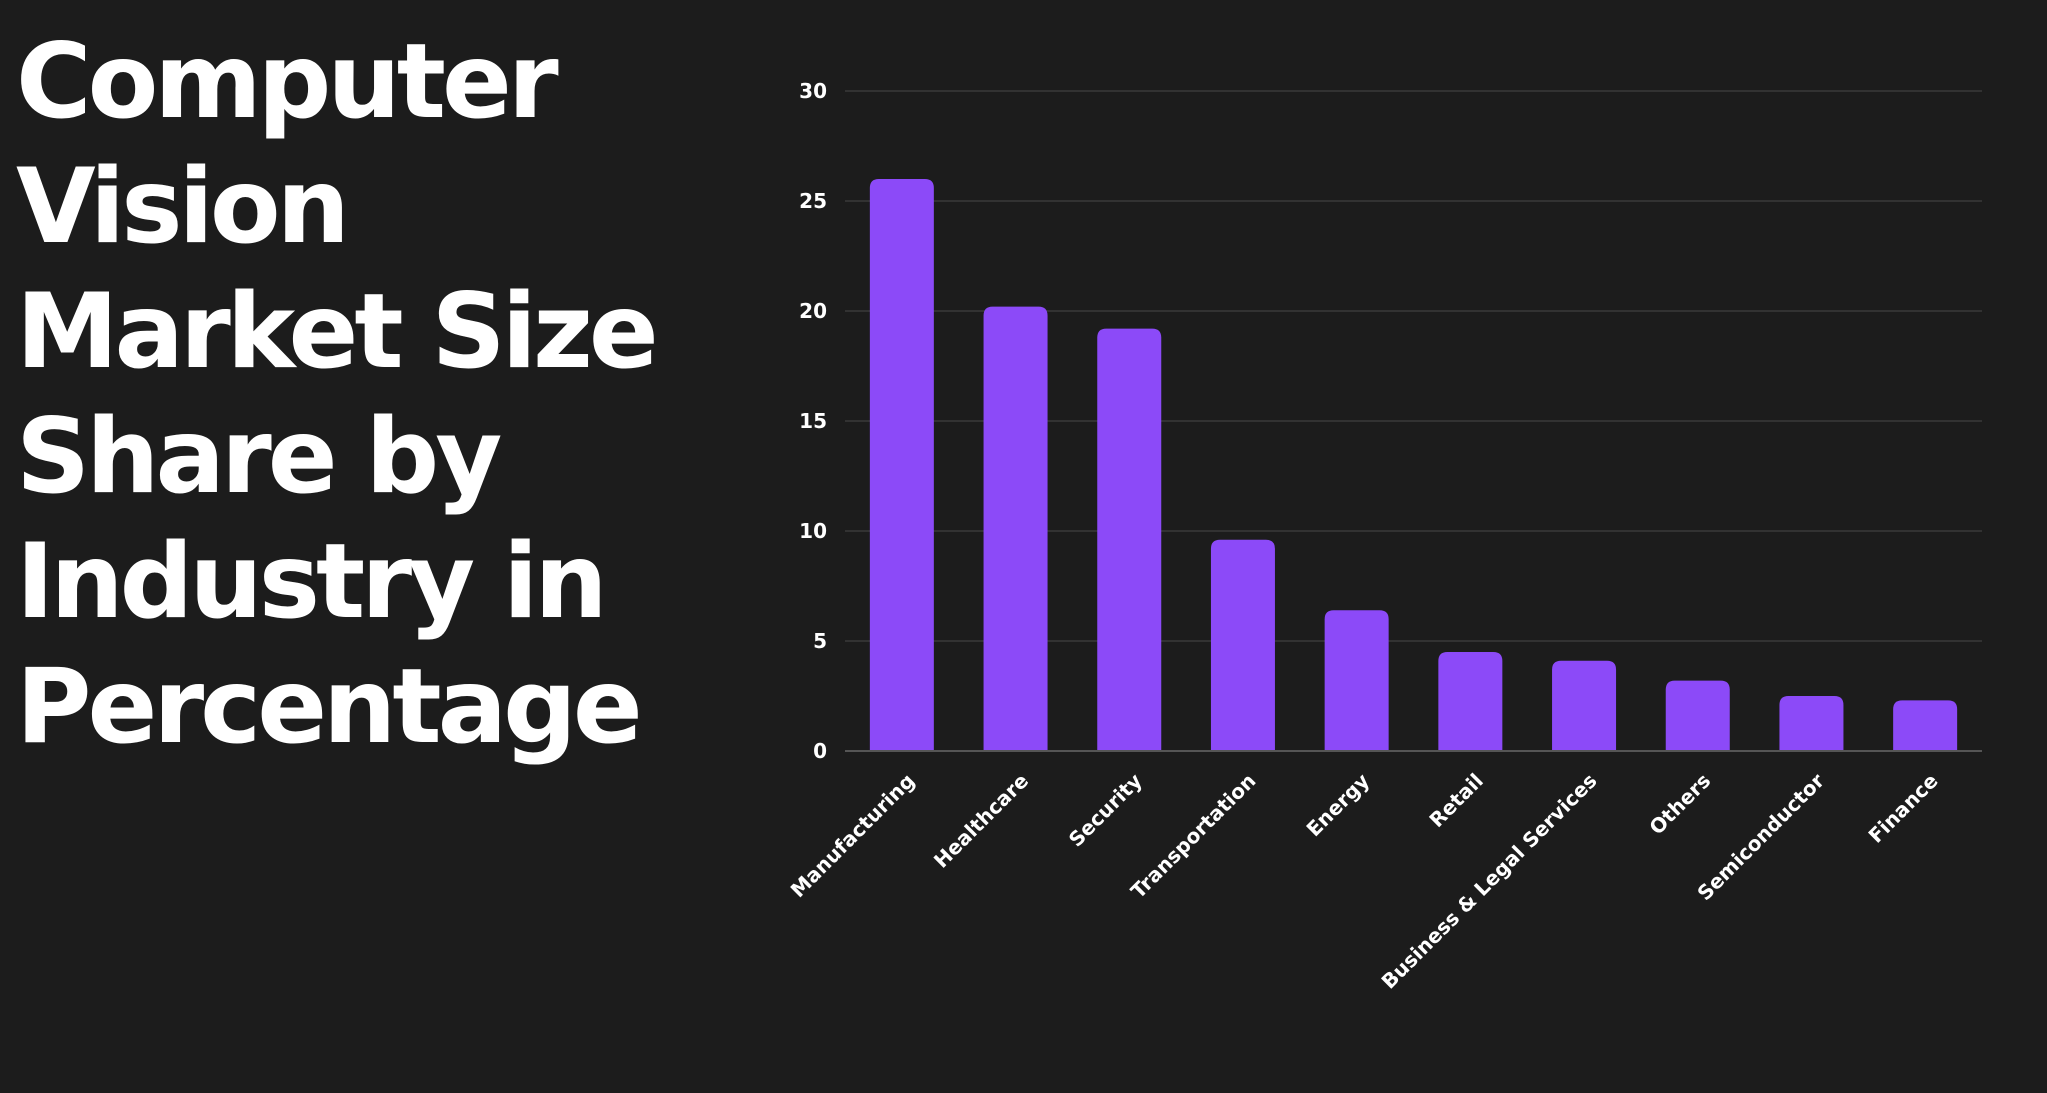 The width and height of the screenshot is (2047, 1093). Describe the element at coordinates (1105, 810) in the screenshot. I see `x-tick-label: Security` at that location.